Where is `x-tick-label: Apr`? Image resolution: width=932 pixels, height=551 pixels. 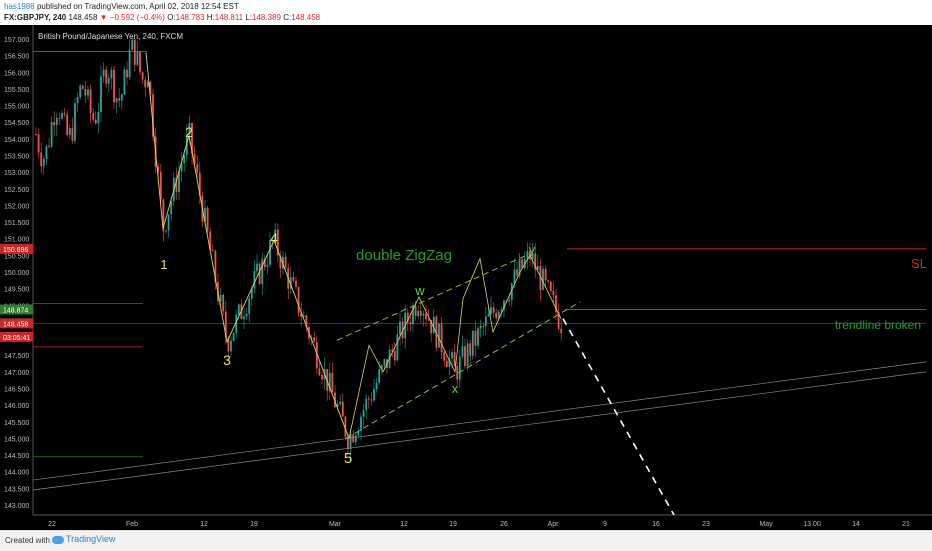 x-tick-label: Apr is located at coordinates (554, 524).